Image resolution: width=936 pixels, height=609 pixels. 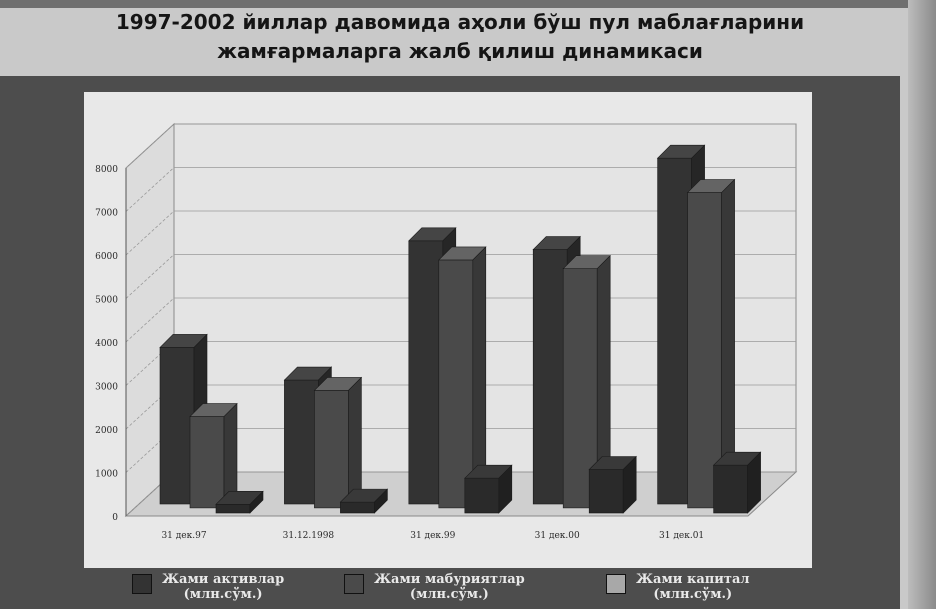 What do you see at coordinates (106, 214) in the screenshot?
I see `y-tick-label: 7000` at bounding box center [106, 214].